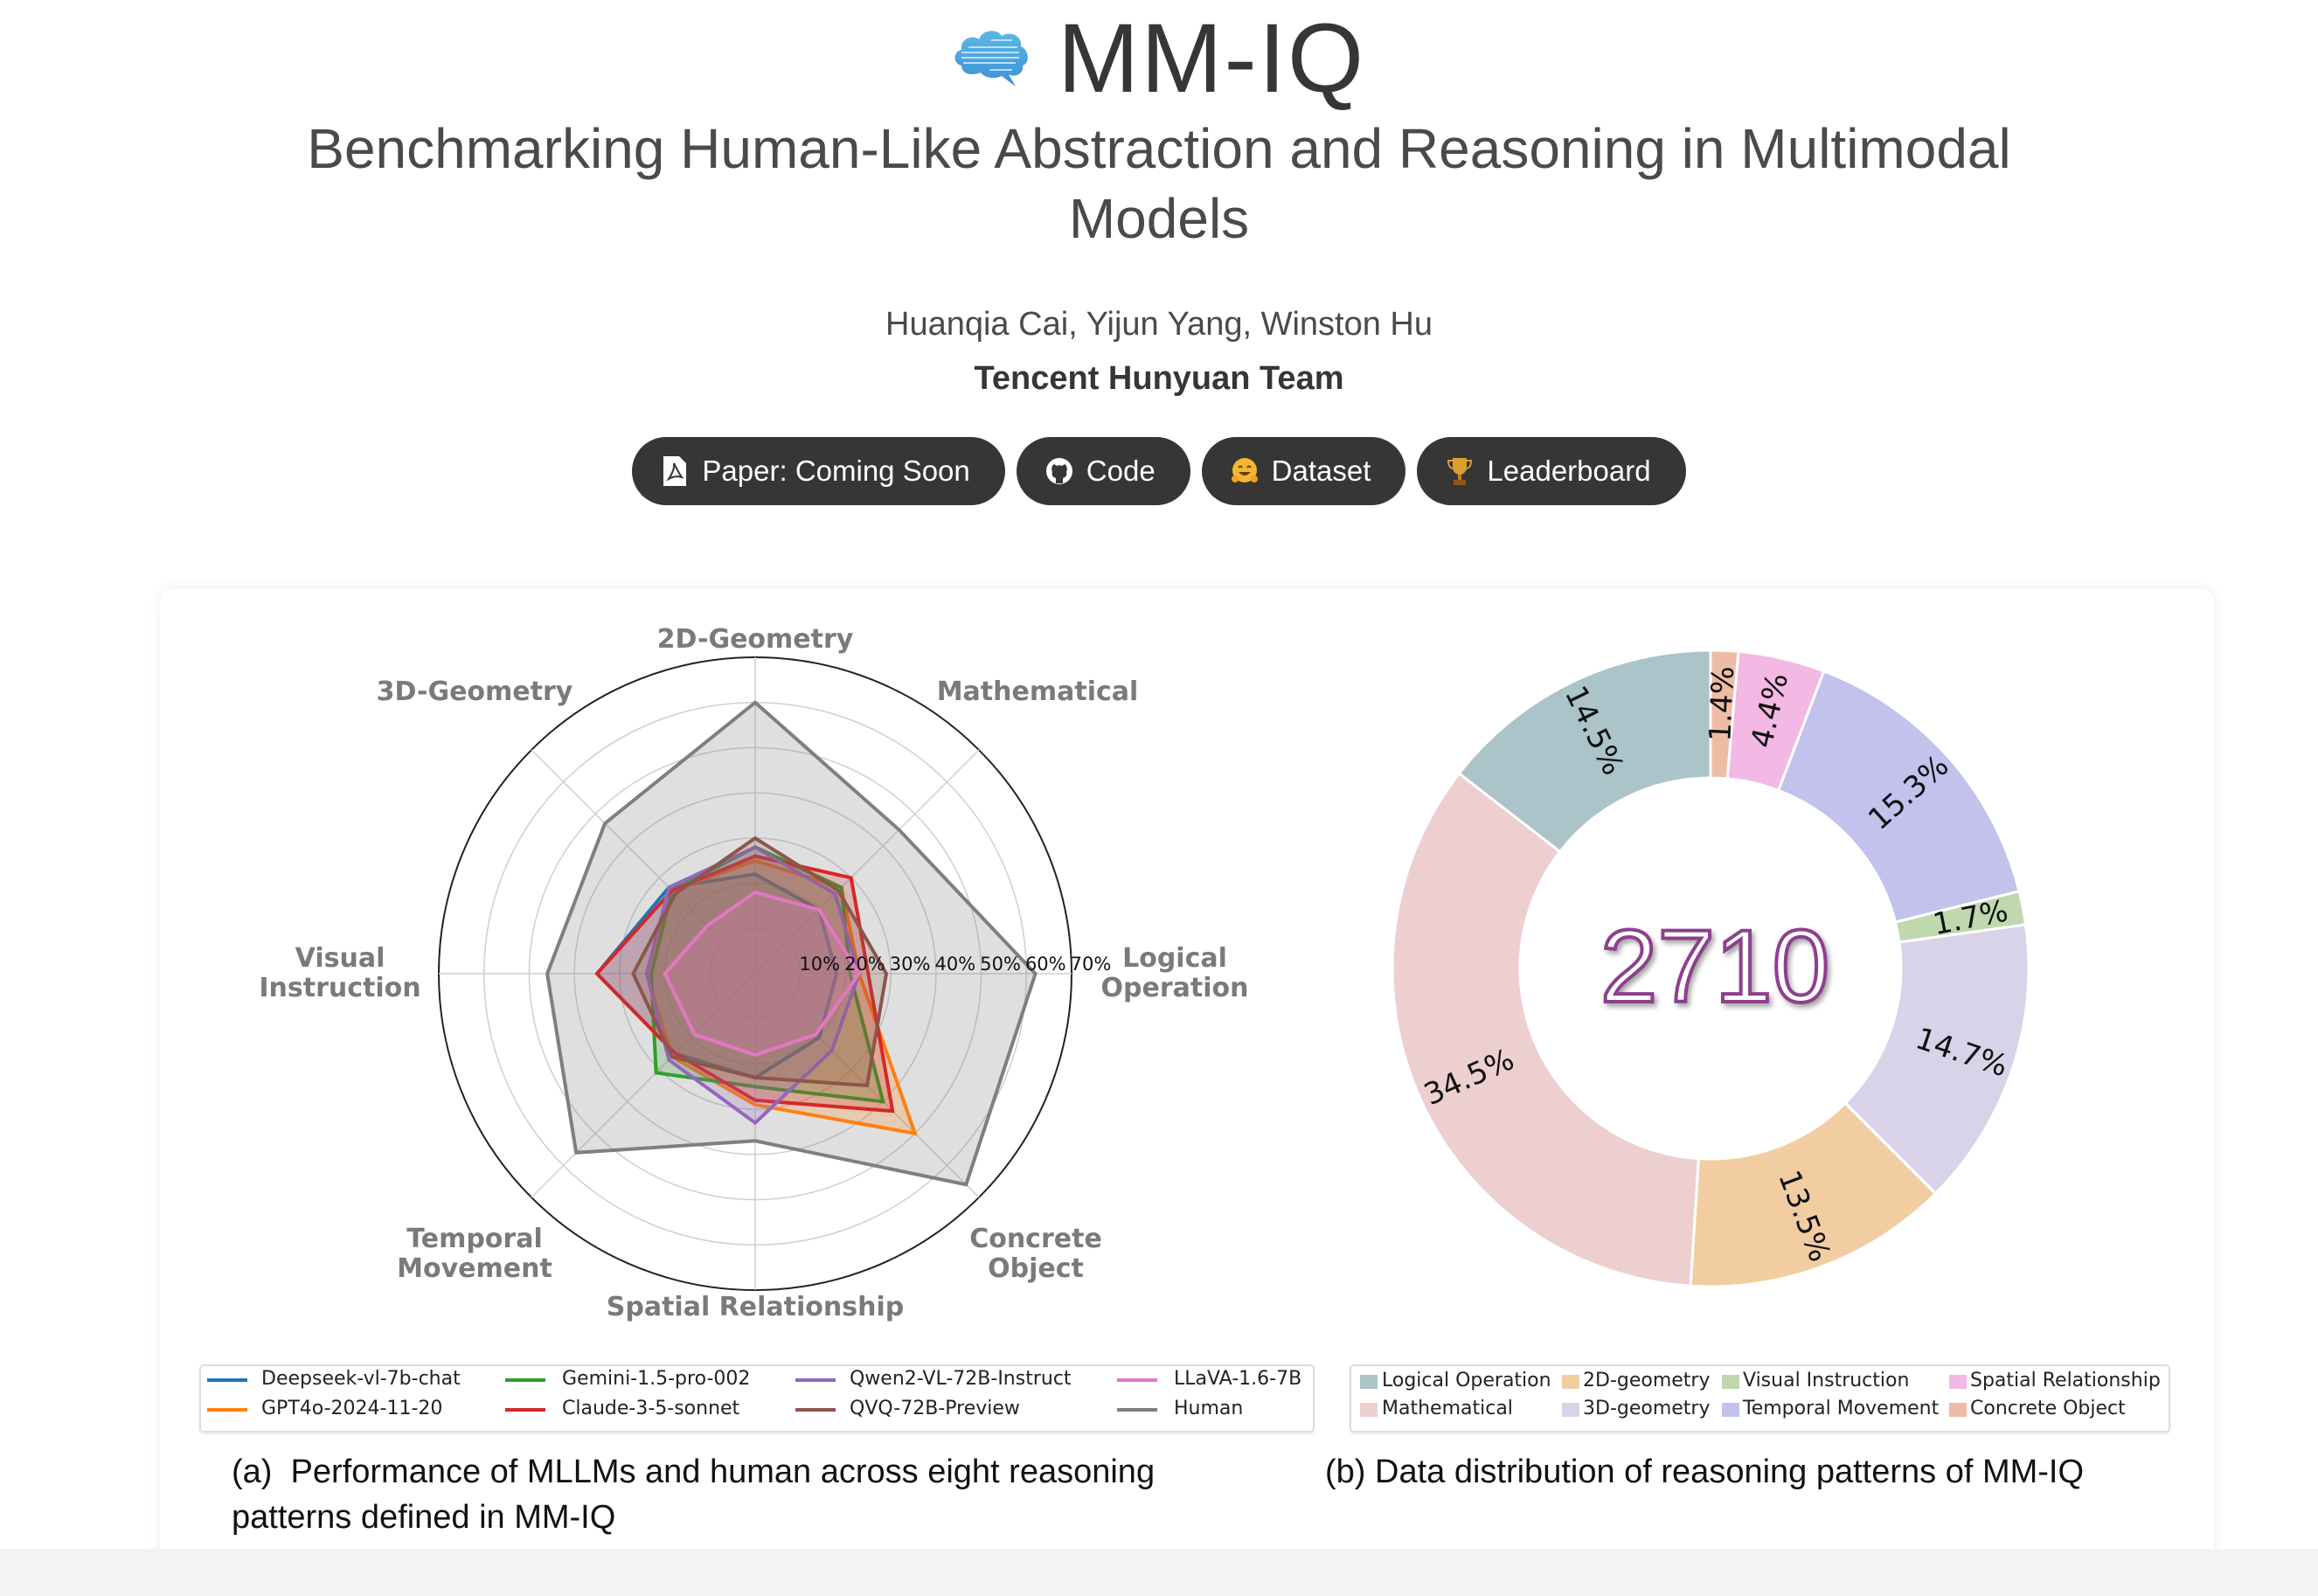 The image size is (2318, 1596). I want to click on donut-slice-3d-geometry, so click(1936, 1059).